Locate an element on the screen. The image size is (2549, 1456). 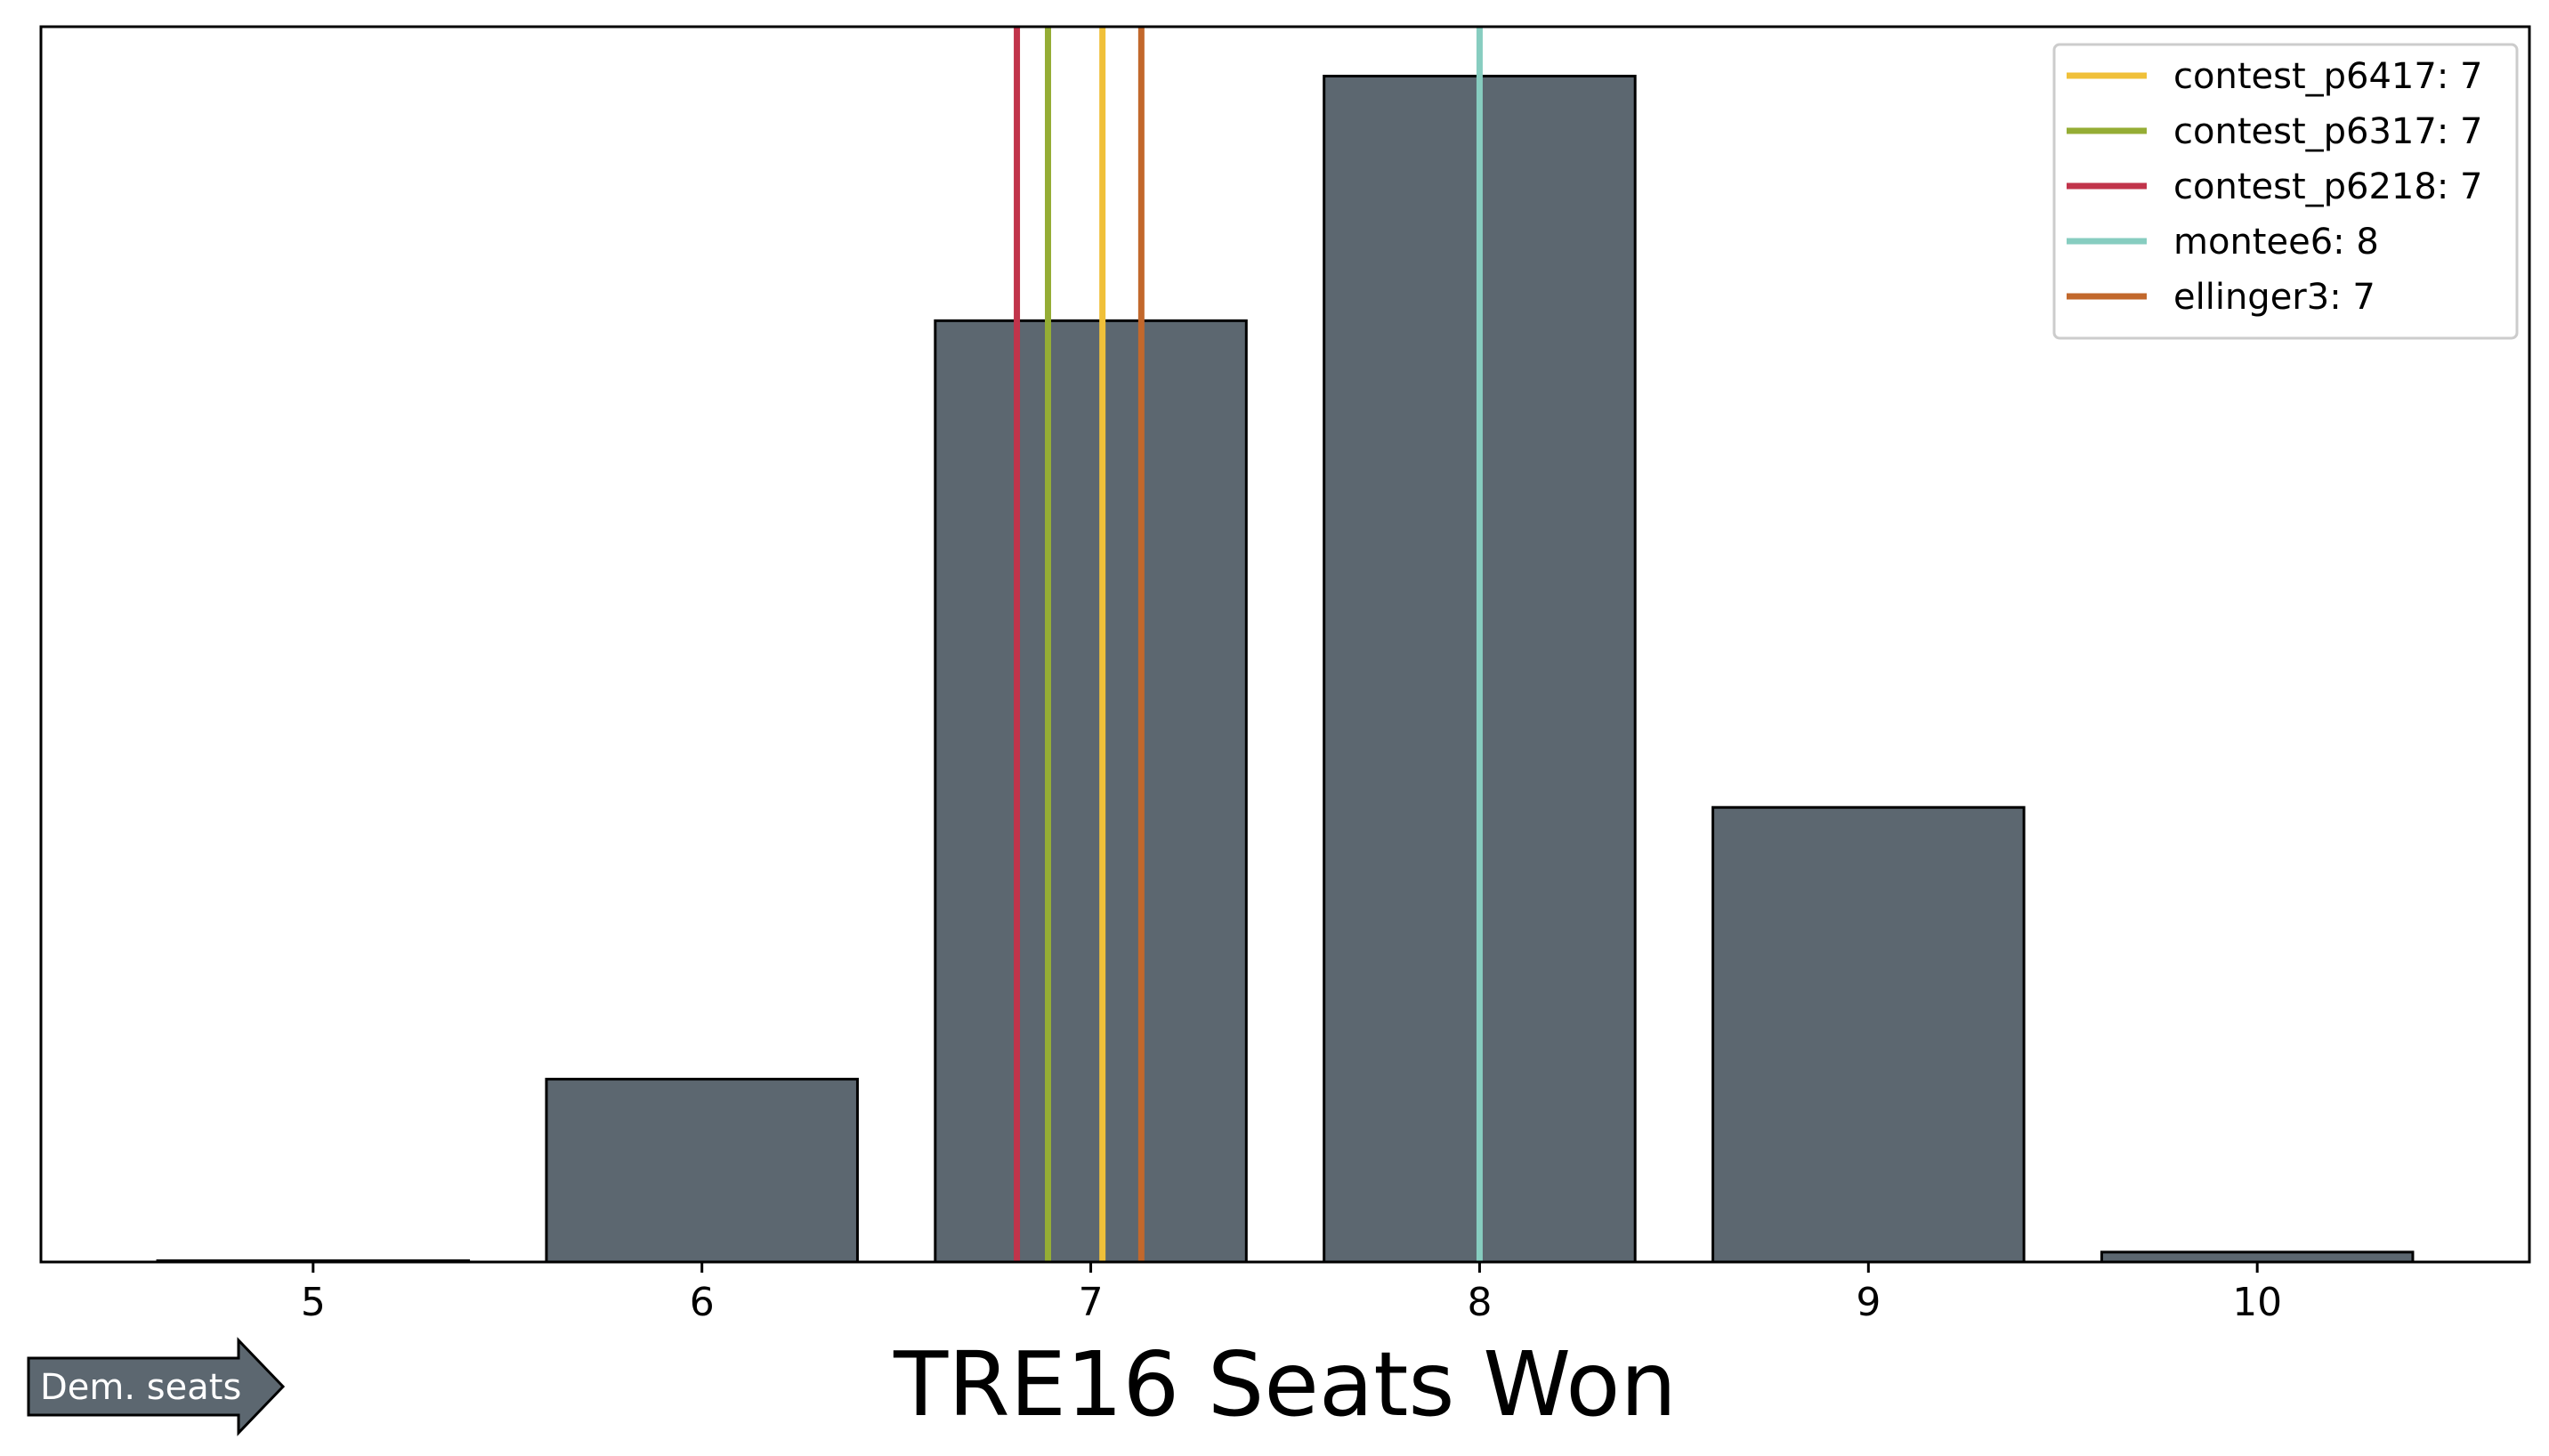
x-ticks: 5 6 7 8 9 10 is located at coordinates (1291, 1293).